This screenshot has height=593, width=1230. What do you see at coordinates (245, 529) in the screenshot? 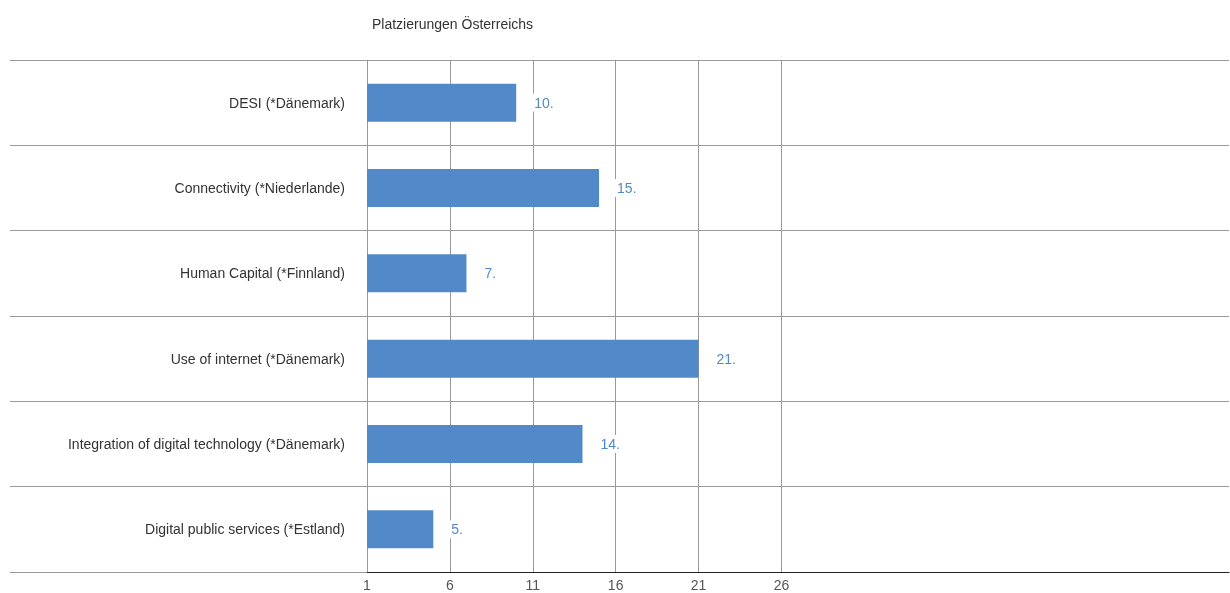
I see `y-tick-label: Digital public services (*Estland)` at bounding box center [245, 529].